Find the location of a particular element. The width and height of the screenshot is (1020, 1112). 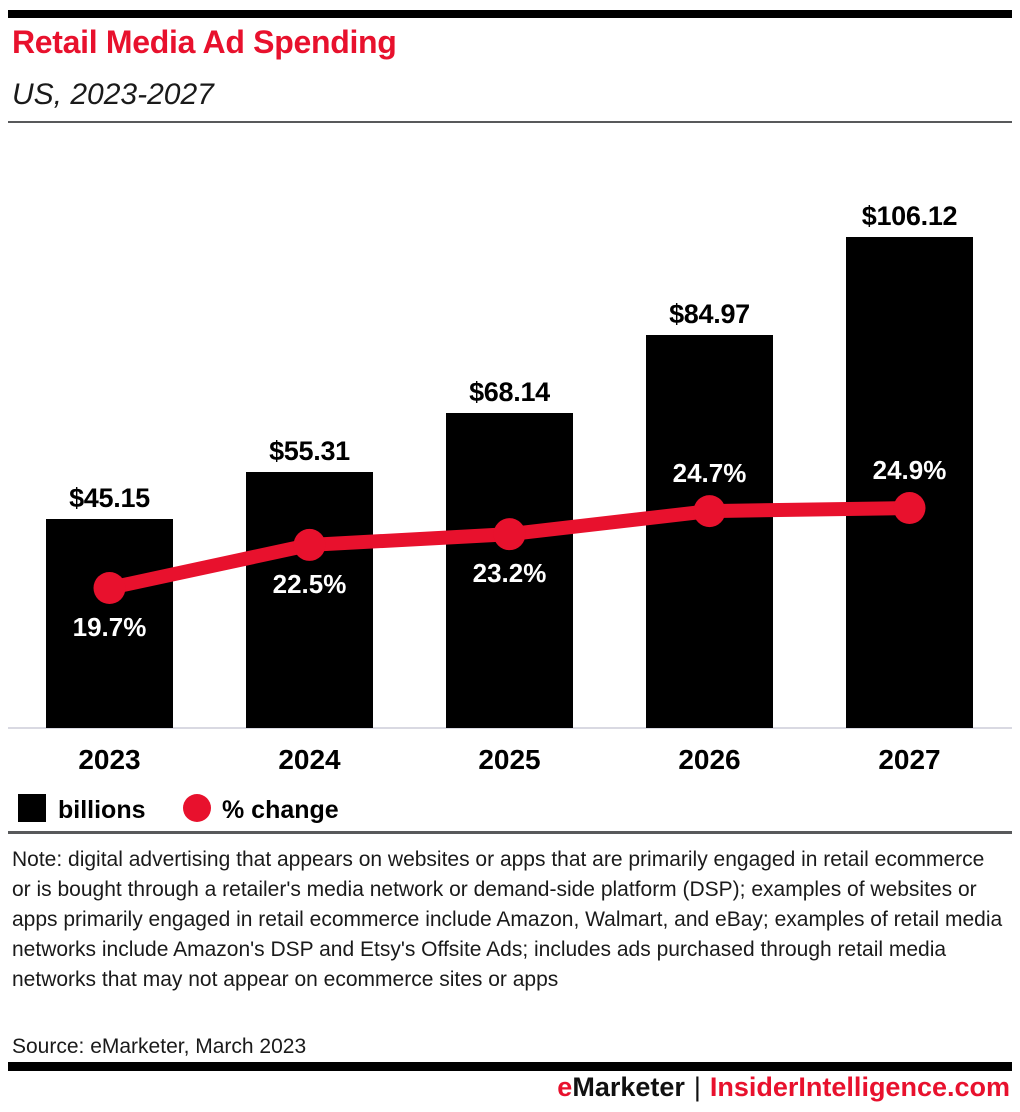

trend-point-2023 is located at coordinates (109, 588).